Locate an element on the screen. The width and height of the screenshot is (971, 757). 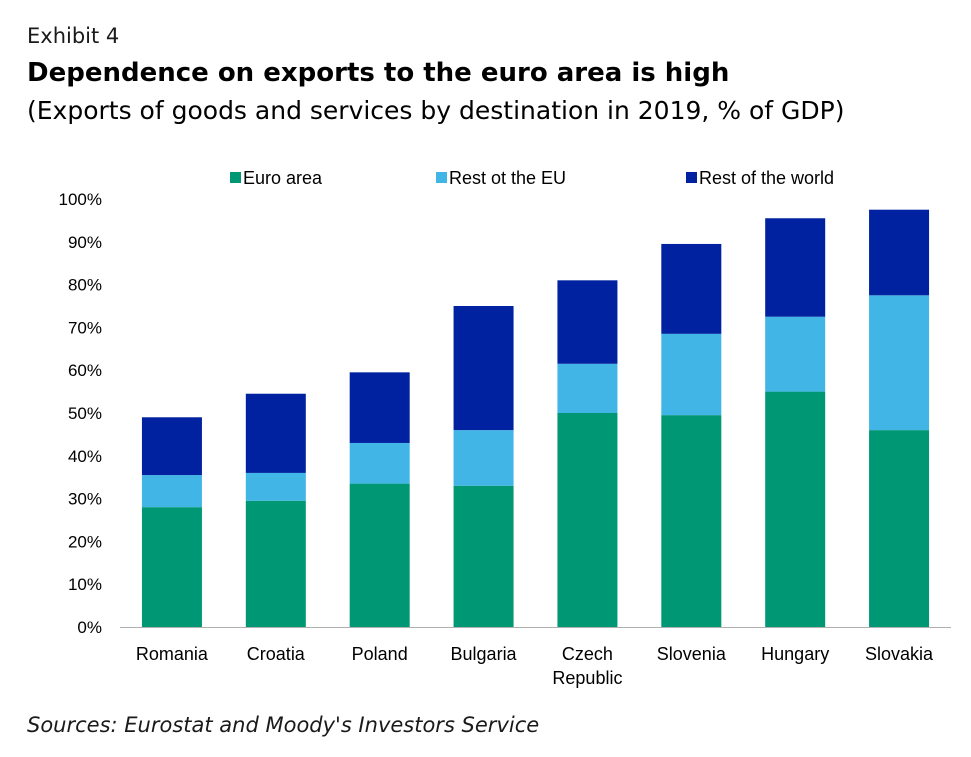
y-tick-label: 80% is located at coordinates (85, 285).